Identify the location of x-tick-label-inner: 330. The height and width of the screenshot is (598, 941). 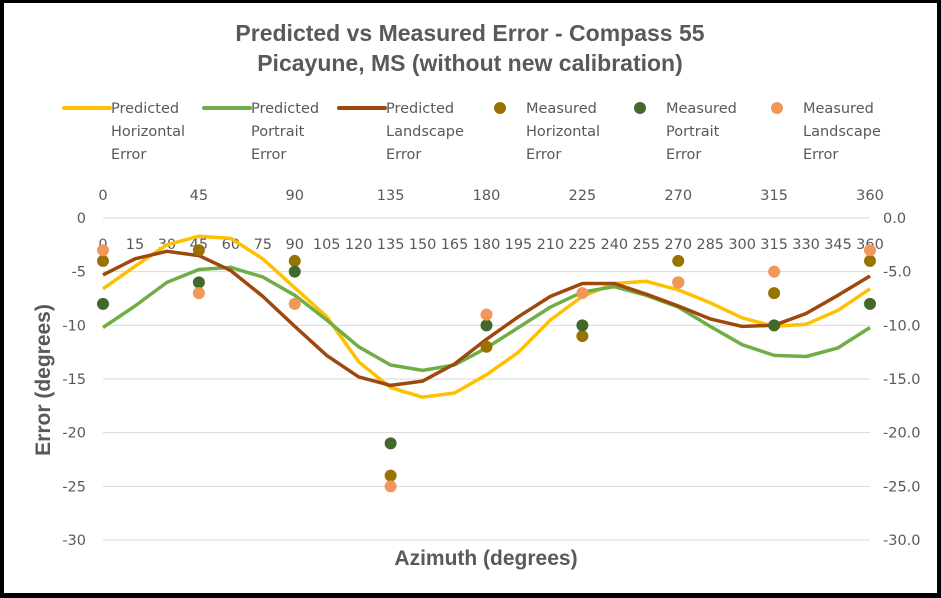
(806, 245).